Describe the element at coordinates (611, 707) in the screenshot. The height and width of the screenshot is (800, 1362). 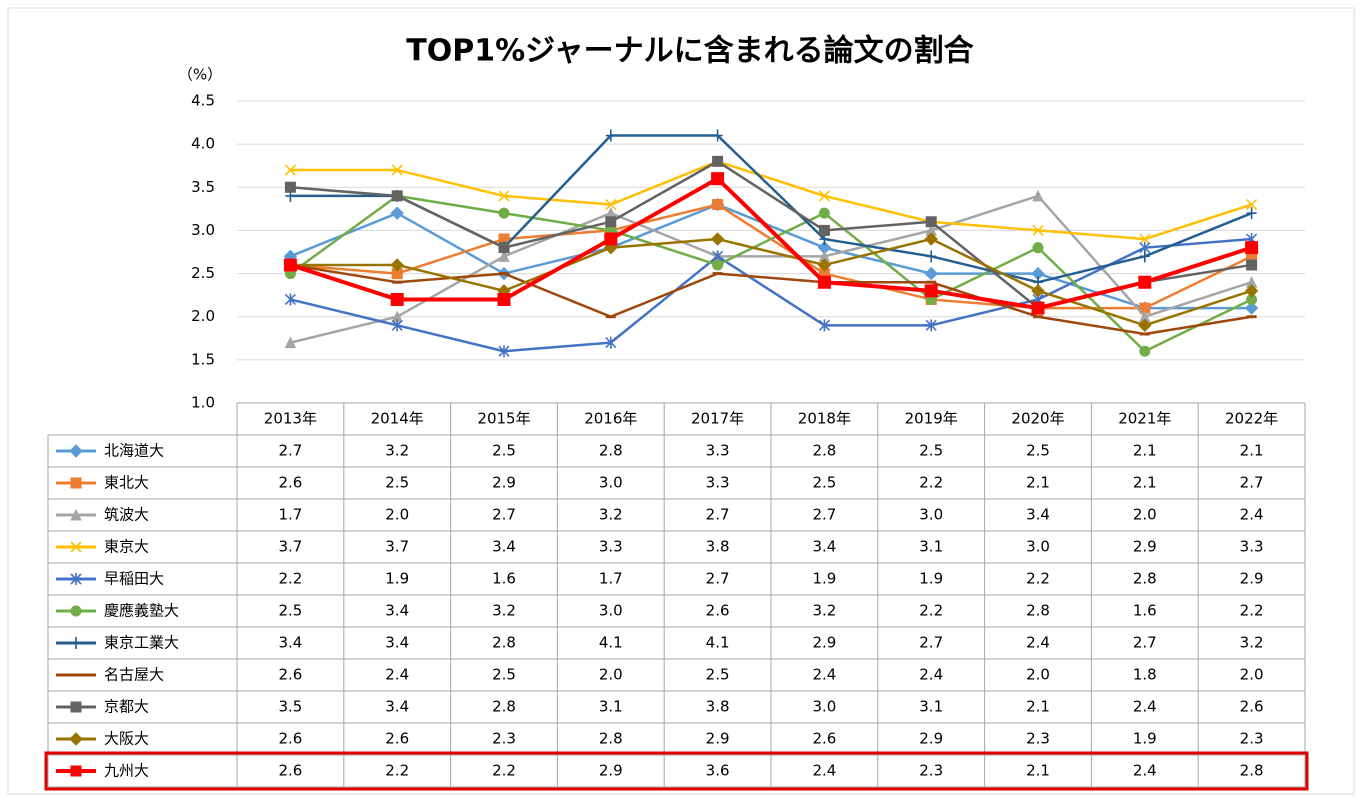
I see `table-cell: 3.1` at that location.